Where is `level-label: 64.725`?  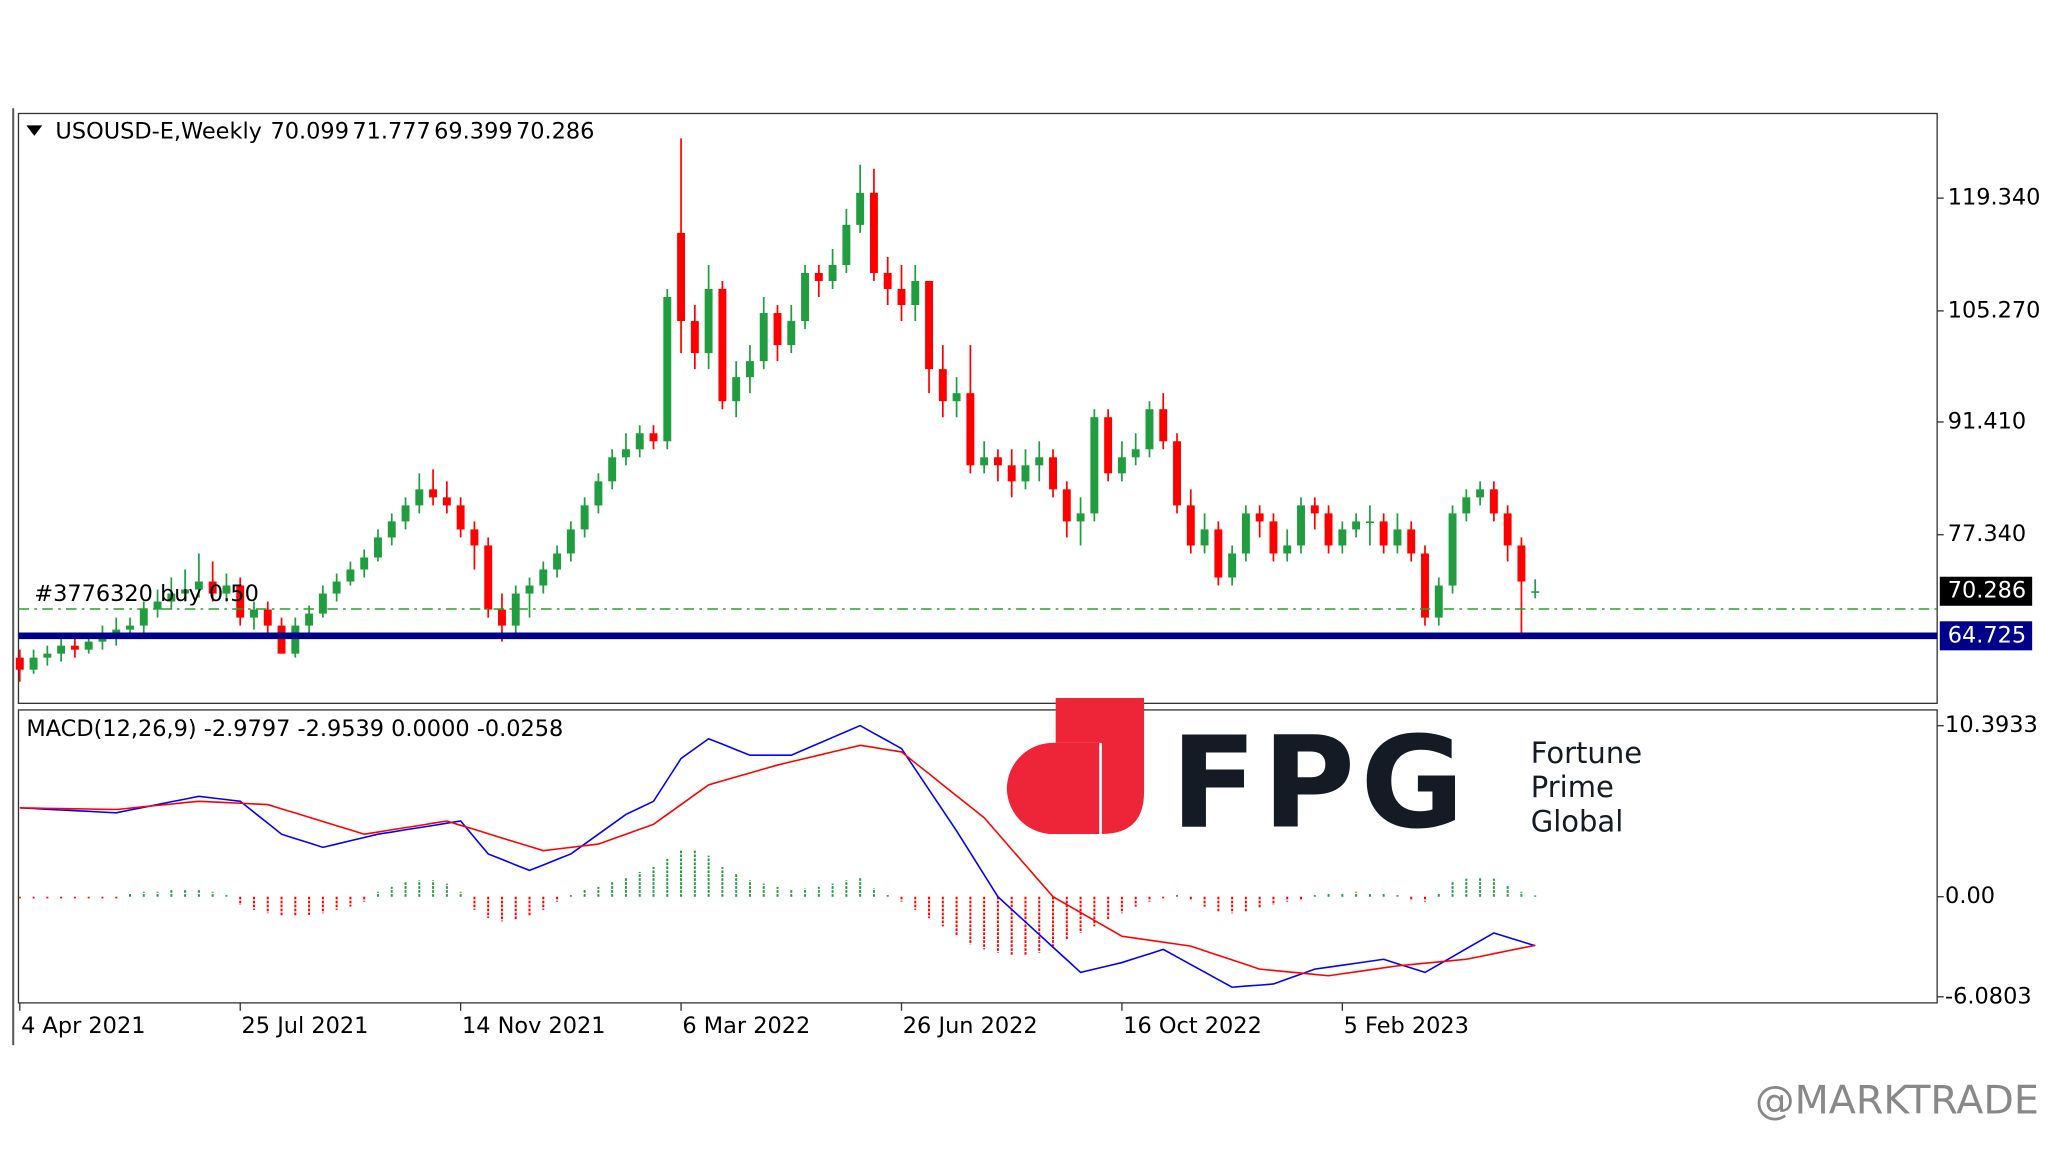 level-label: 64.725 is located at coordinates (1987, 635).